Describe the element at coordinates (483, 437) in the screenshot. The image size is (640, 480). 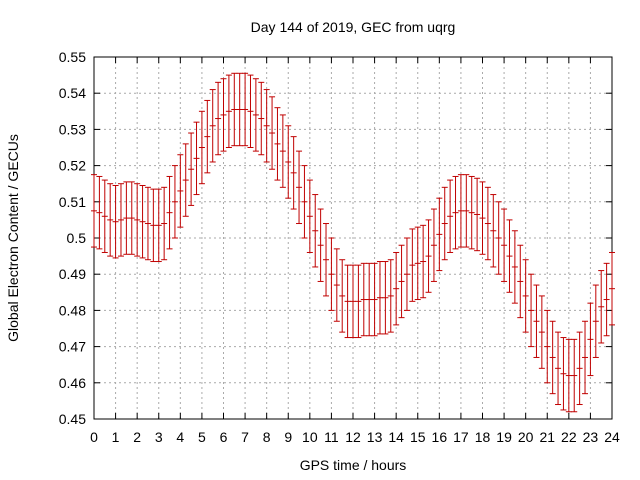
I see `x-tick-label: 18` at that location.